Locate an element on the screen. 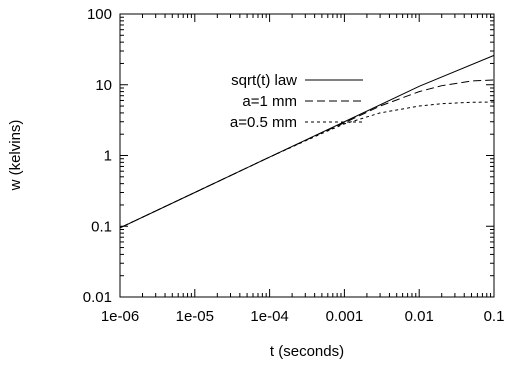 Image resolution: width=512 pixels, height=366 pixels. x-tick-label: 0.001 is located at coordinates (345, 316).